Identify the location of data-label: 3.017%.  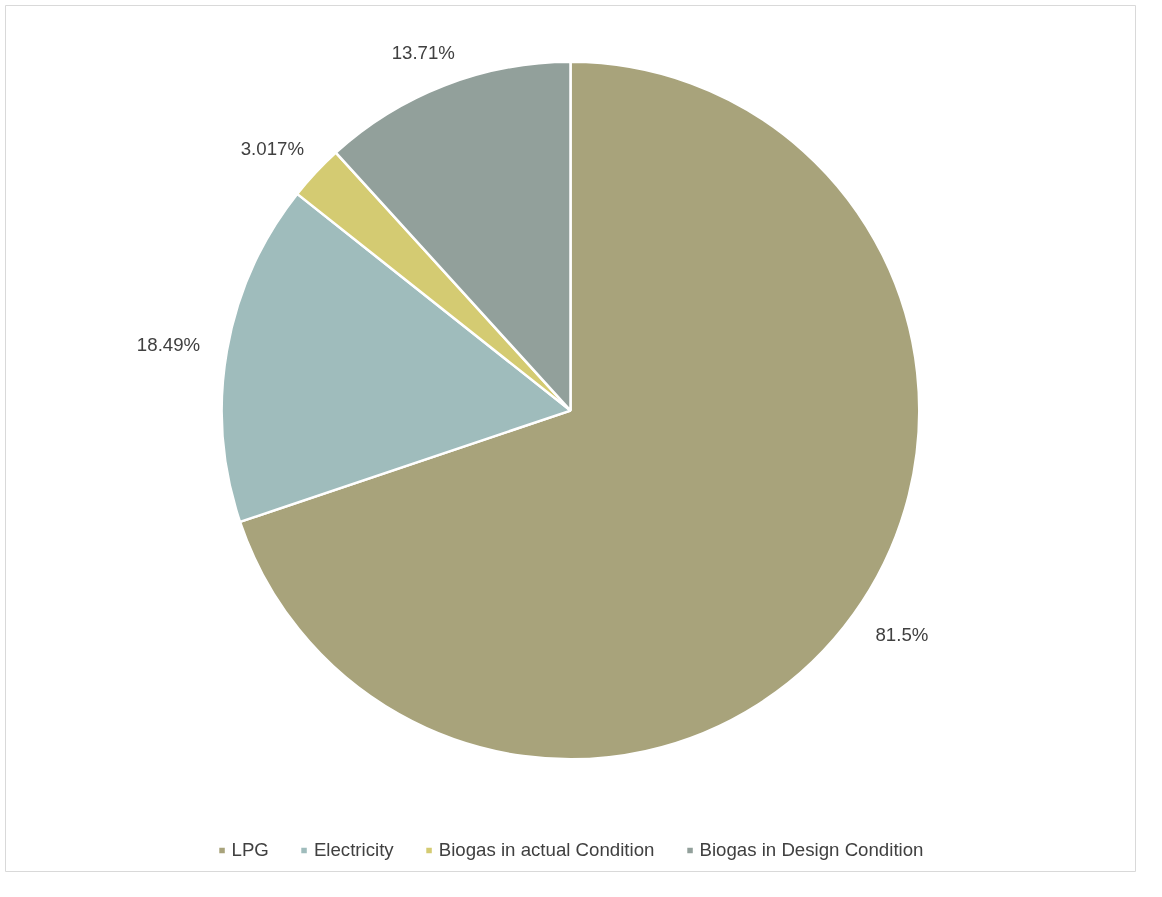
(272, 148).